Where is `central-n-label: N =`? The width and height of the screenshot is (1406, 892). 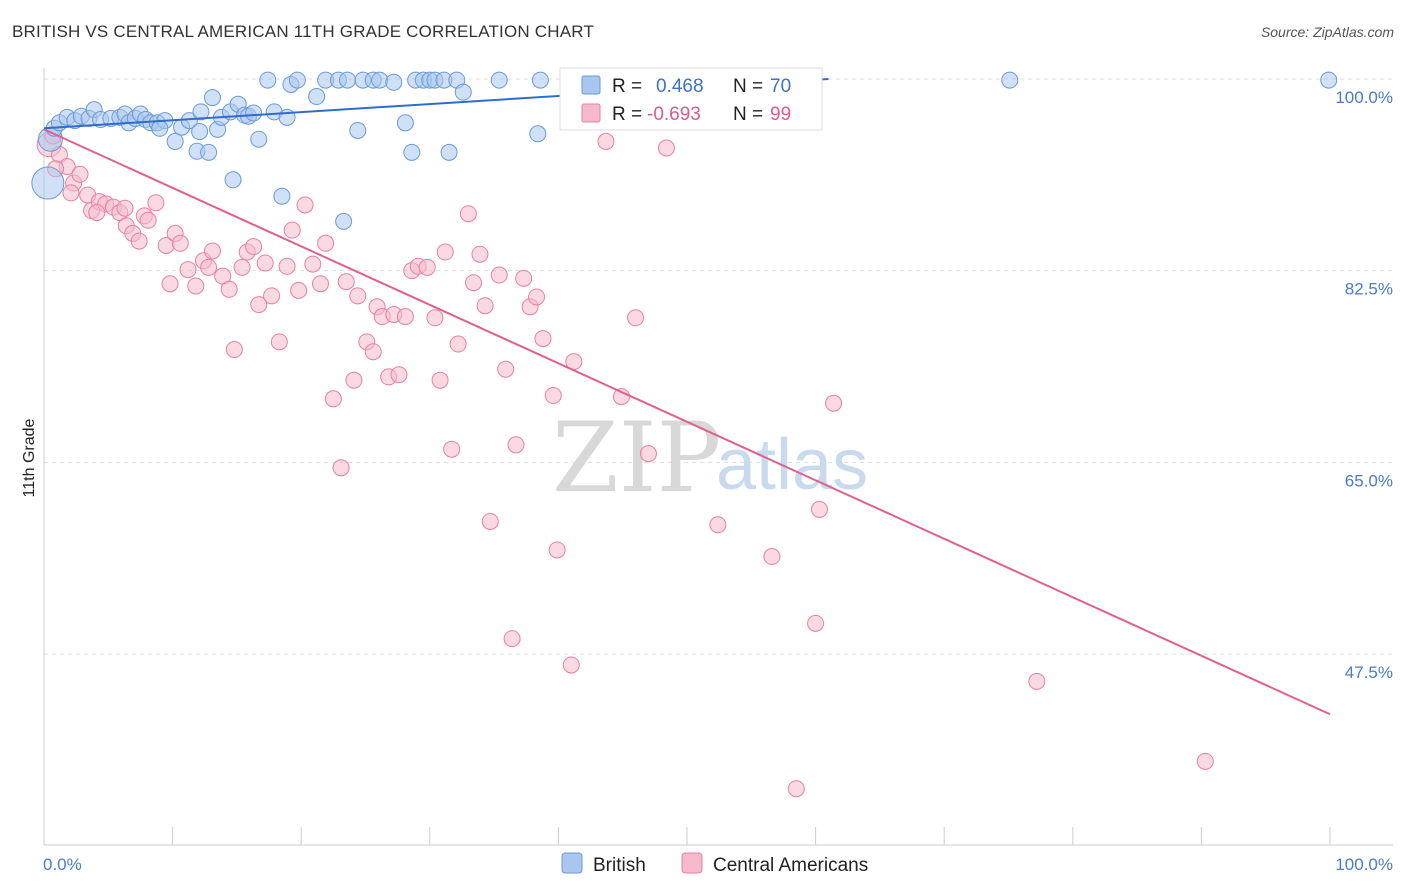
central-n-label: N = is located at coordinates (748, 114).